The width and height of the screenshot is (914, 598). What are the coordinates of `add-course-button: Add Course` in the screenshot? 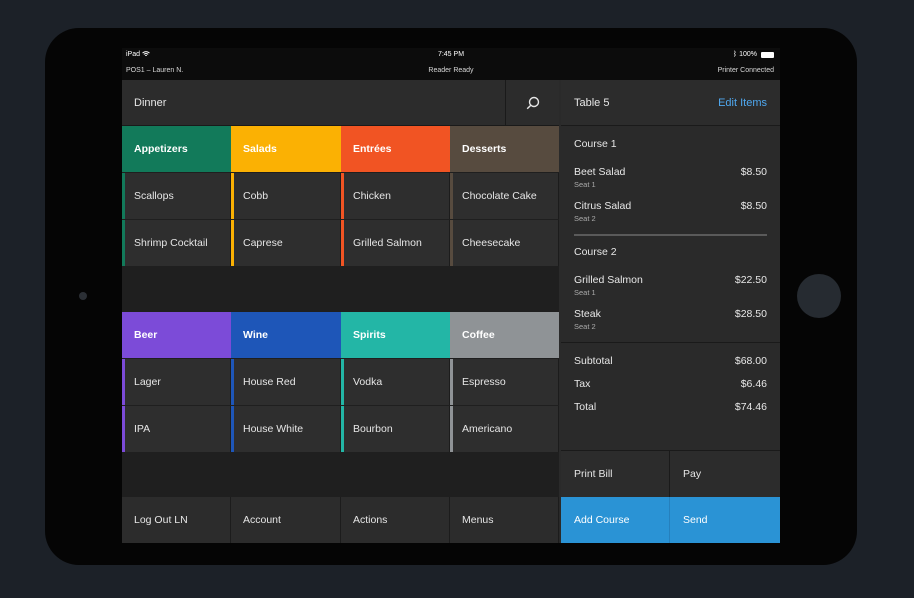 It's located at (615, 520).